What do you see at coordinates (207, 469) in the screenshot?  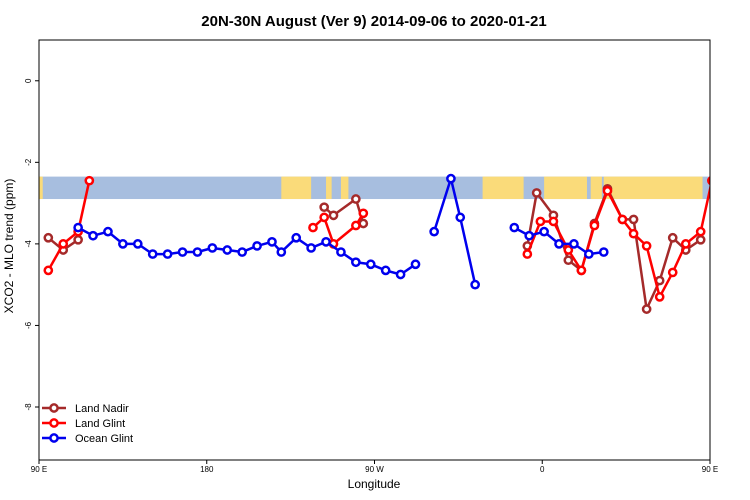 I see `x-tick-label: 180` at bounding box center [207, 469].